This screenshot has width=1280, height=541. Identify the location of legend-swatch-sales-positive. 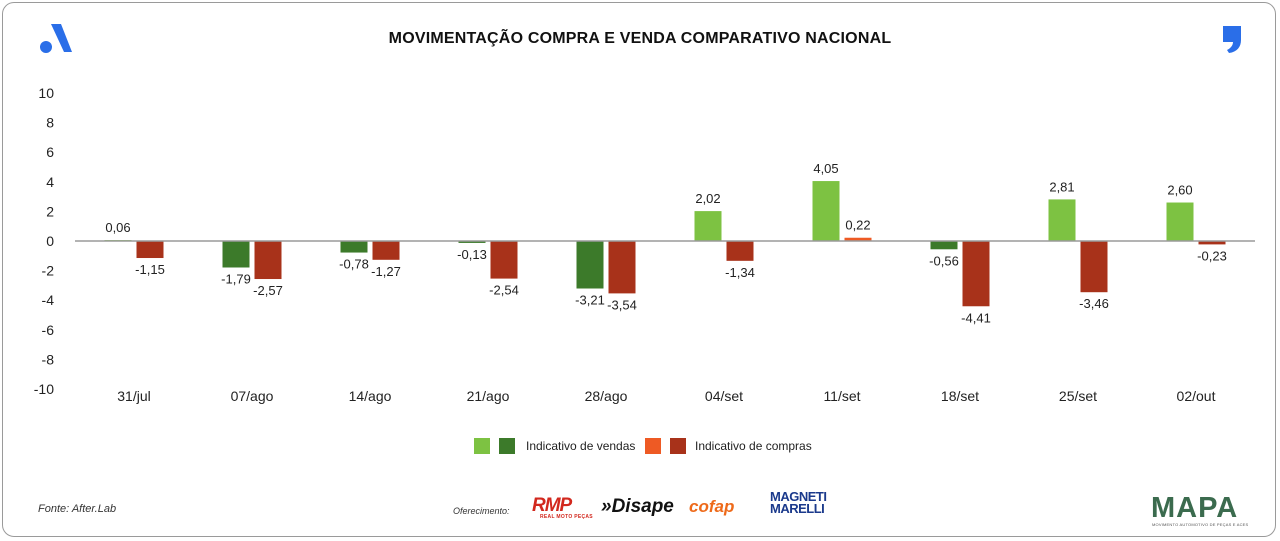
(482, 446).